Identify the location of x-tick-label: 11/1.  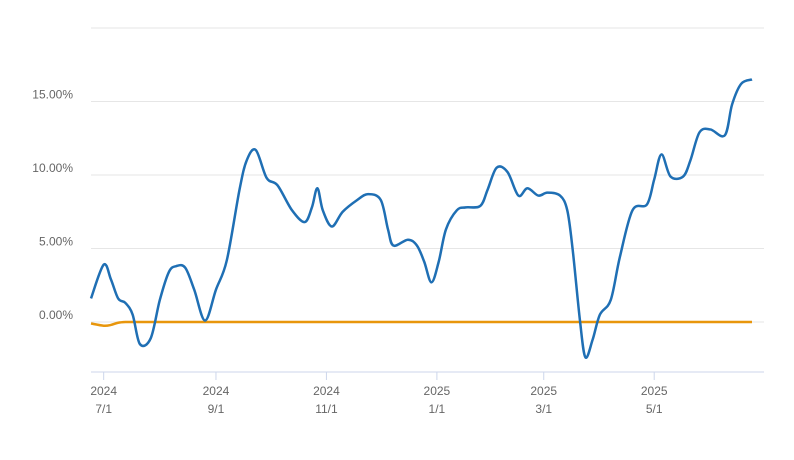
(326, 409).